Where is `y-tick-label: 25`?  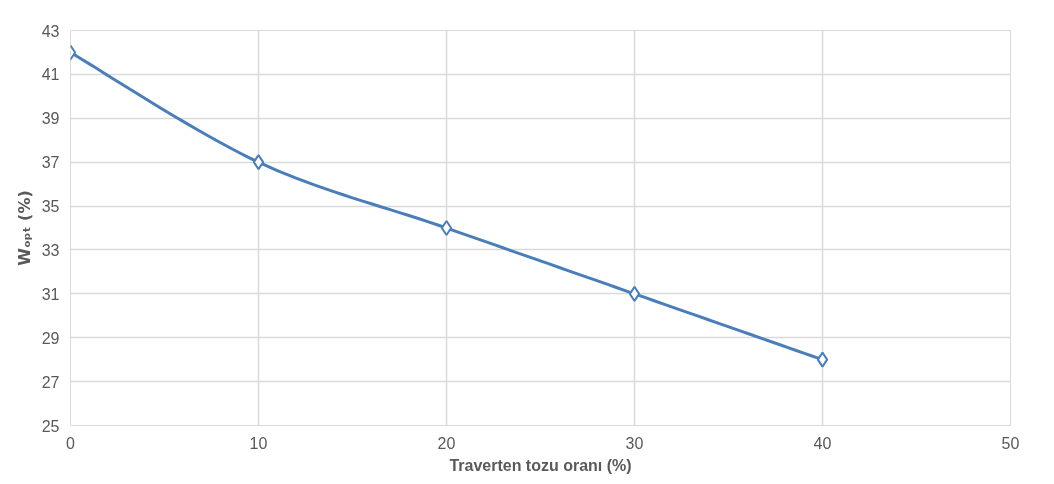 y-tick-label: 25 is located at coordinates (50, 426).